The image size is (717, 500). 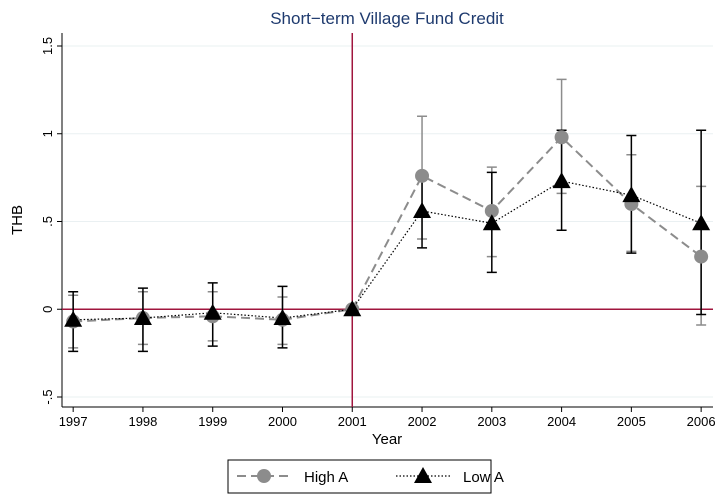 I want to click on x-tick-label: 2003, so click(x=491, y=421).